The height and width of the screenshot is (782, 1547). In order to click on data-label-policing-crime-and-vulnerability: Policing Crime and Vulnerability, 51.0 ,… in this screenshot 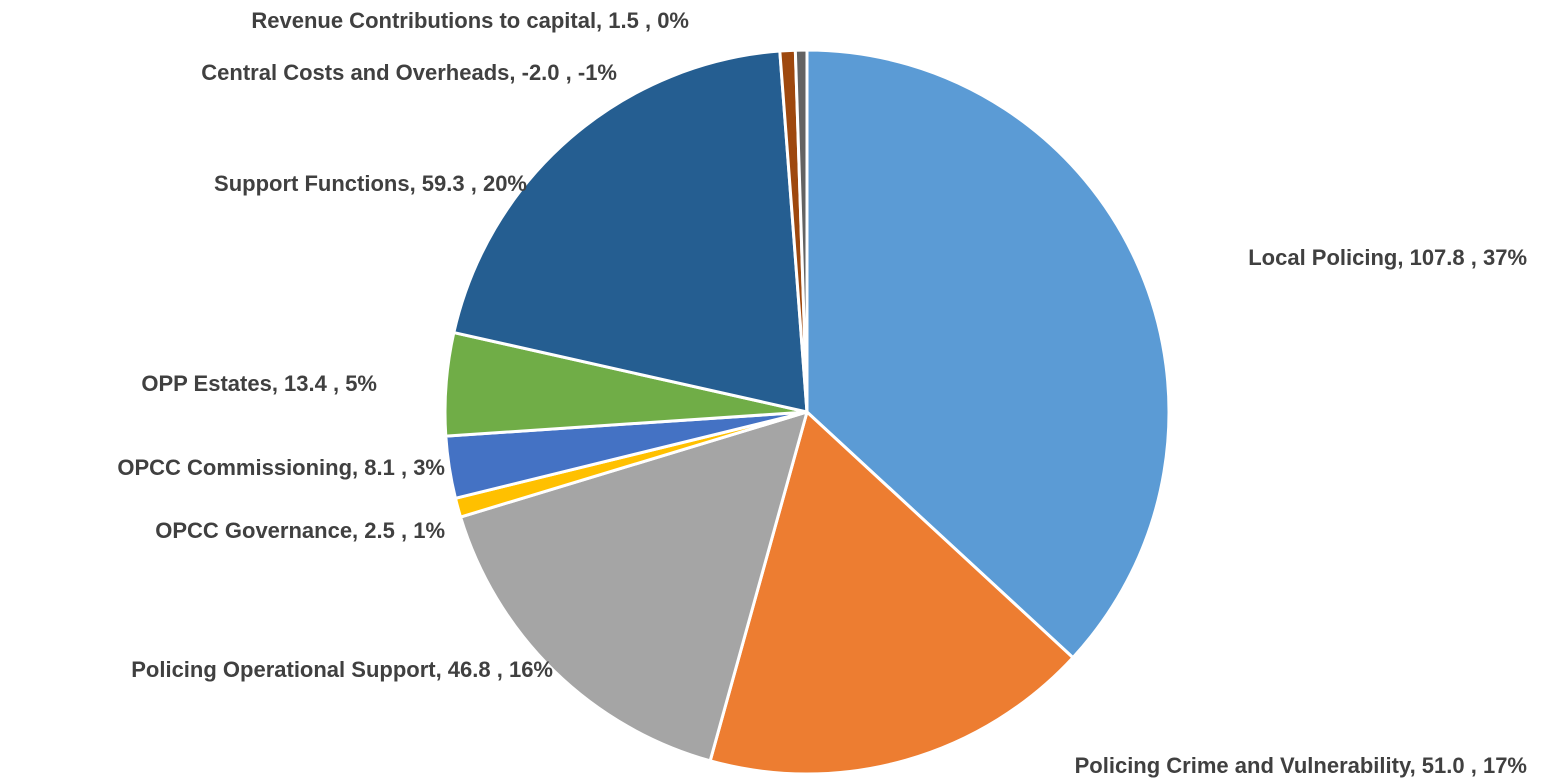, I will do `click(1301, 765)`.